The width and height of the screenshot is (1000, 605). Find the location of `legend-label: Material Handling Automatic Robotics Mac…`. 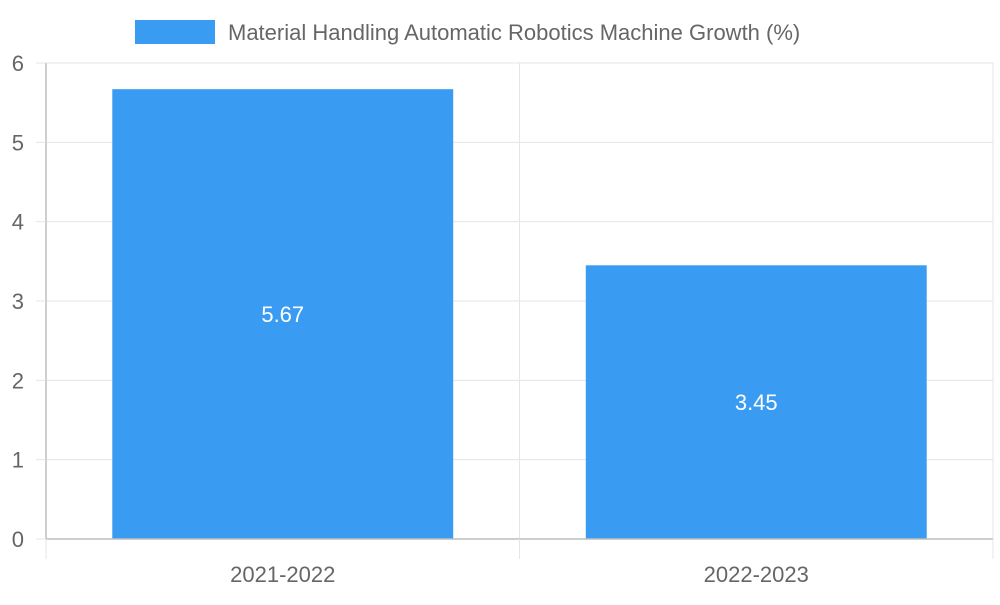

legend-label: Material Handling Automatic Robotics Mac… is located at coordinates (514, 32).